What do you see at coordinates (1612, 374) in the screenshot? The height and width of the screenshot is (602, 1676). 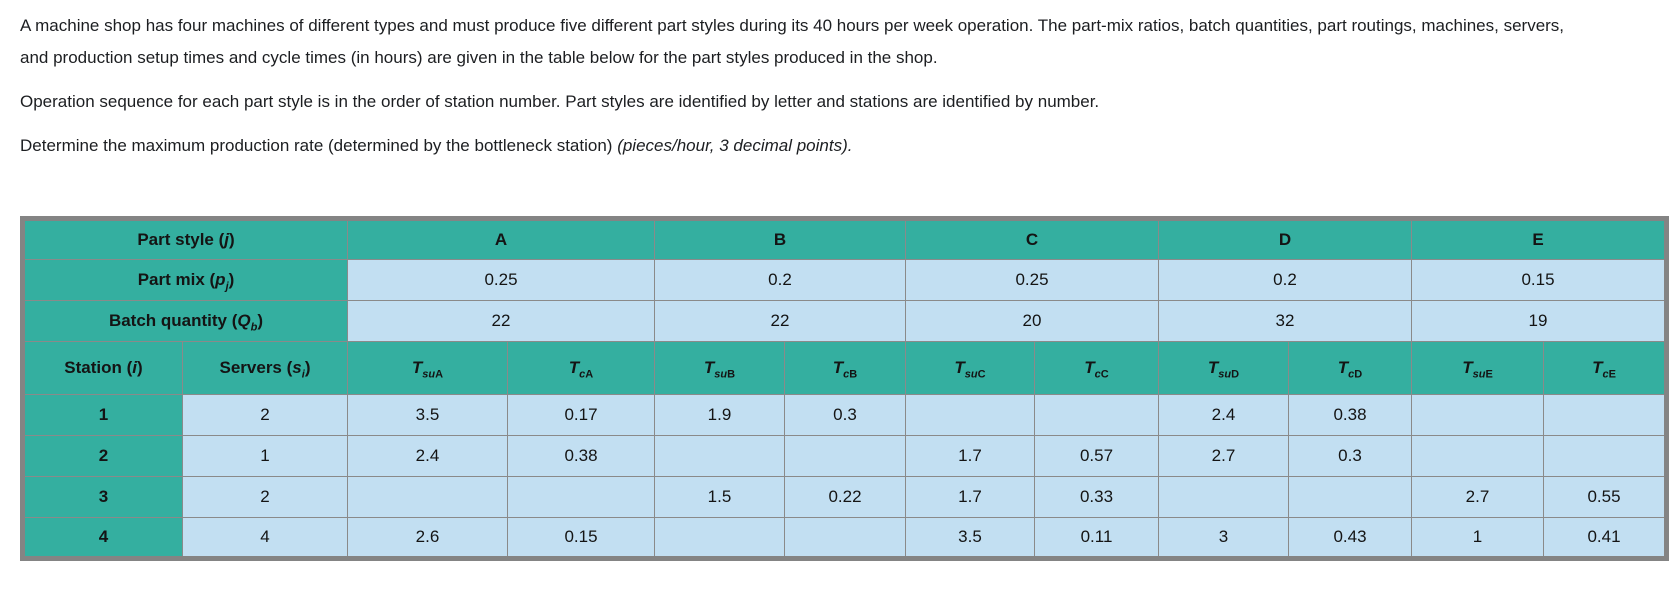 I see `t-subscript-part: E` at bounding box center [1612, 374].